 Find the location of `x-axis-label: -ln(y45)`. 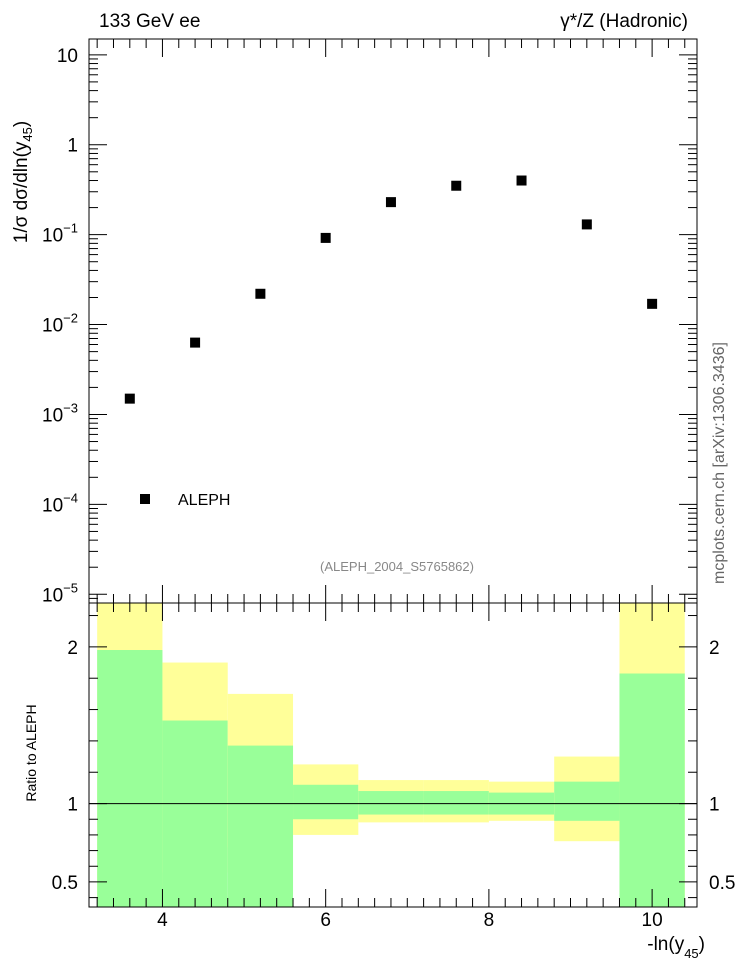

x-axis-label: -ln(y45) is located at coordinates (676, 947).